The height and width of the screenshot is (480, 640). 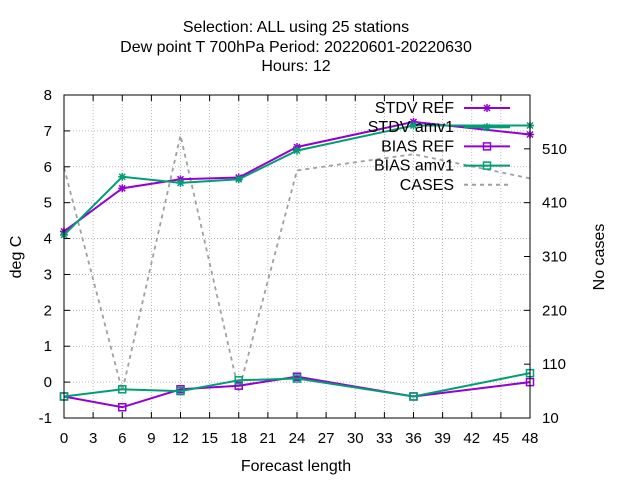 I want to click on x-tick-label: 9, so click(x=151, y=438).